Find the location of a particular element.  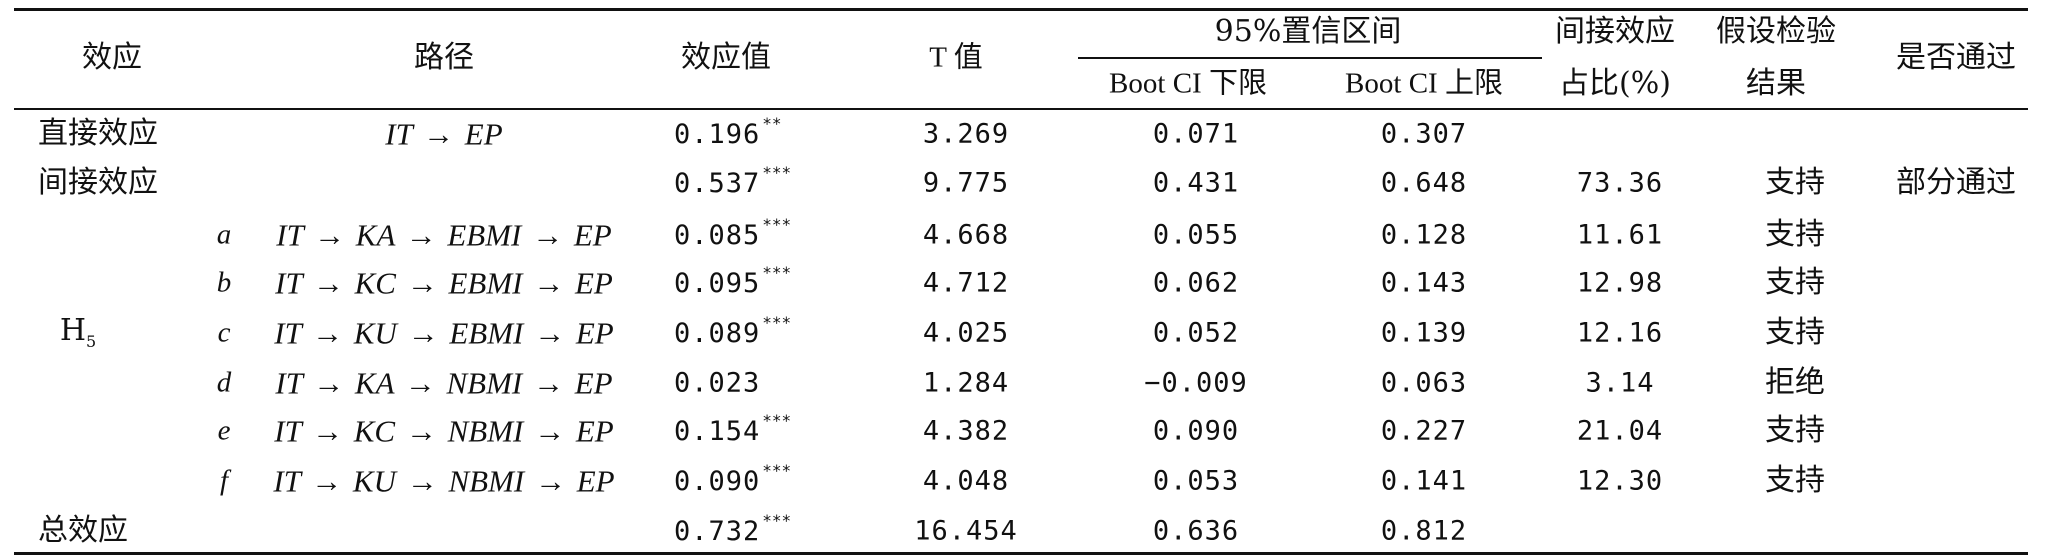

effect-value-text: 0.095 is located at coordinates (717, 283).